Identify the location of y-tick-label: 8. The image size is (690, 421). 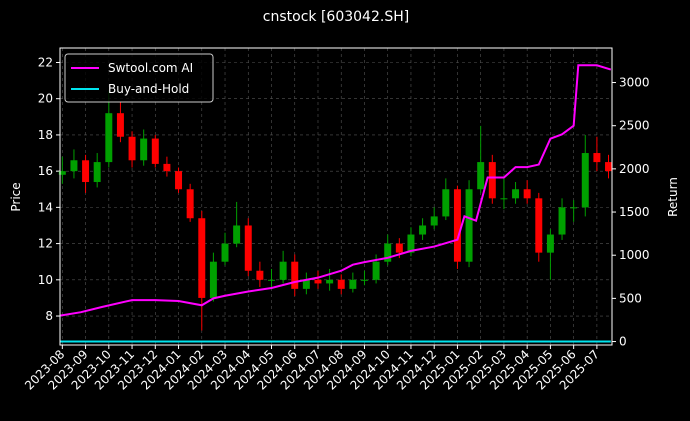
(49, 316).